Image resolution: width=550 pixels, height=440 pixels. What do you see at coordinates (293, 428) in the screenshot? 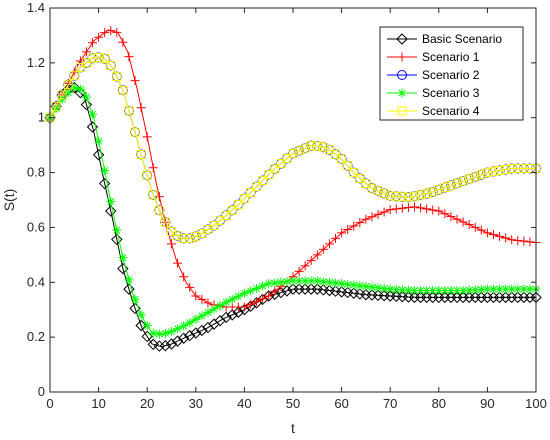
I see `x-axis-label: t` at bounding box center [293, 428].